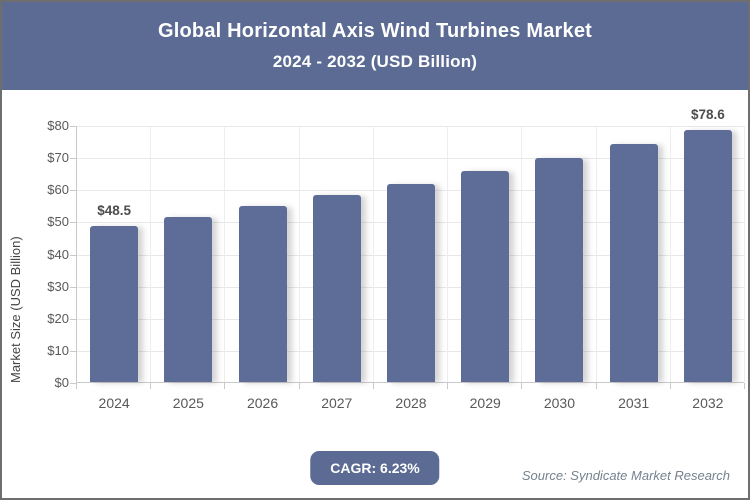 The image size is (750, 500). I want to click on bar-value-label: $48.5, so click(114, 211).